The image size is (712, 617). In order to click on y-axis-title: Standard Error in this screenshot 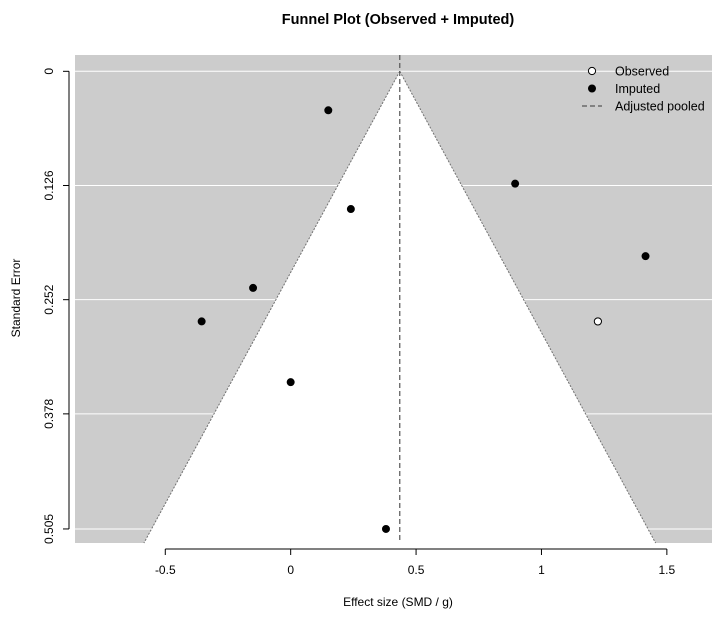, I will do `click(16, 298)`.